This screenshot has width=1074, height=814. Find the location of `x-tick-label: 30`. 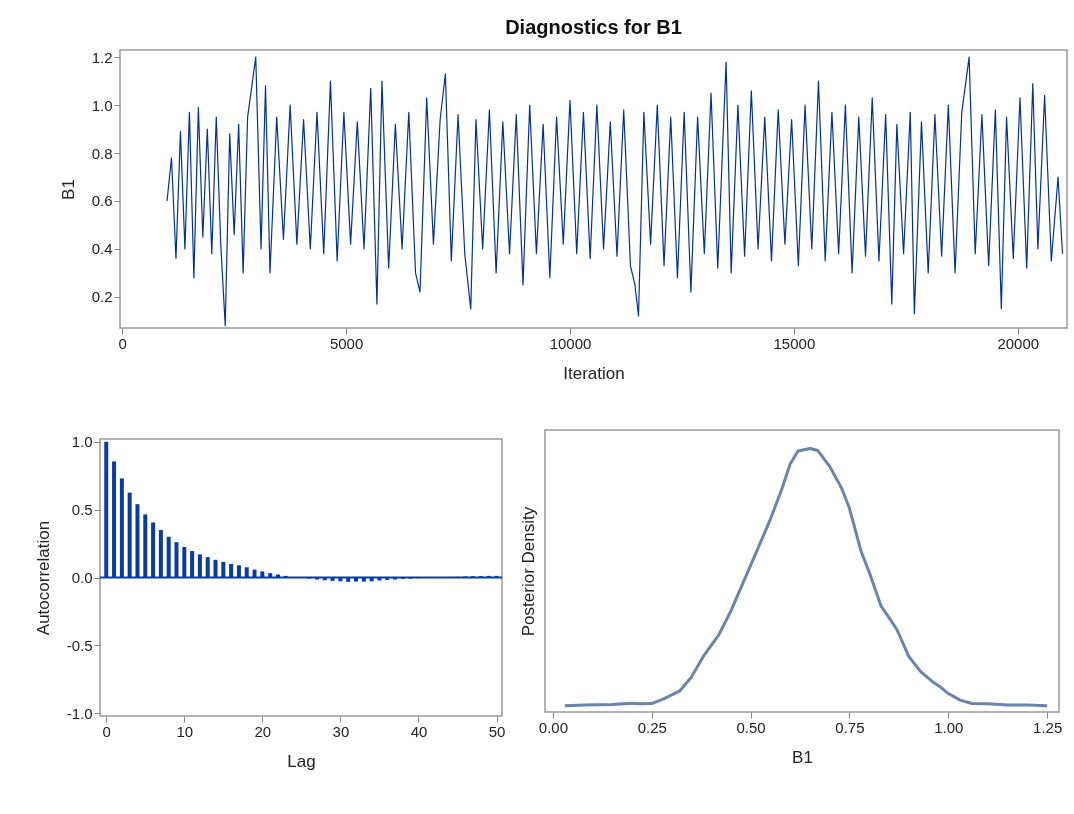

x-tick-label: 30 is located at coordinates (341, 731).